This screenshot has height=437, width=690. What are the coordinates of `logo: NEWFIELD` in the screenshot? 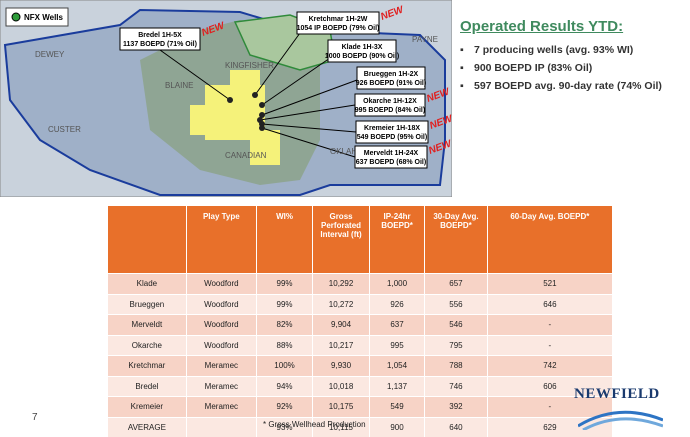 It's located at (617, 394).